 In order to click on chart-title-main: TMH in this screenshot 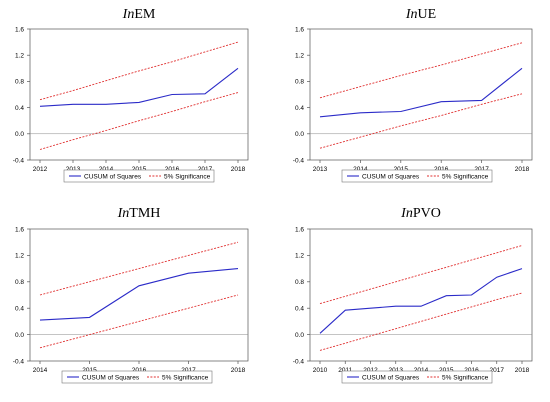, I will do `click(144, 213)`.